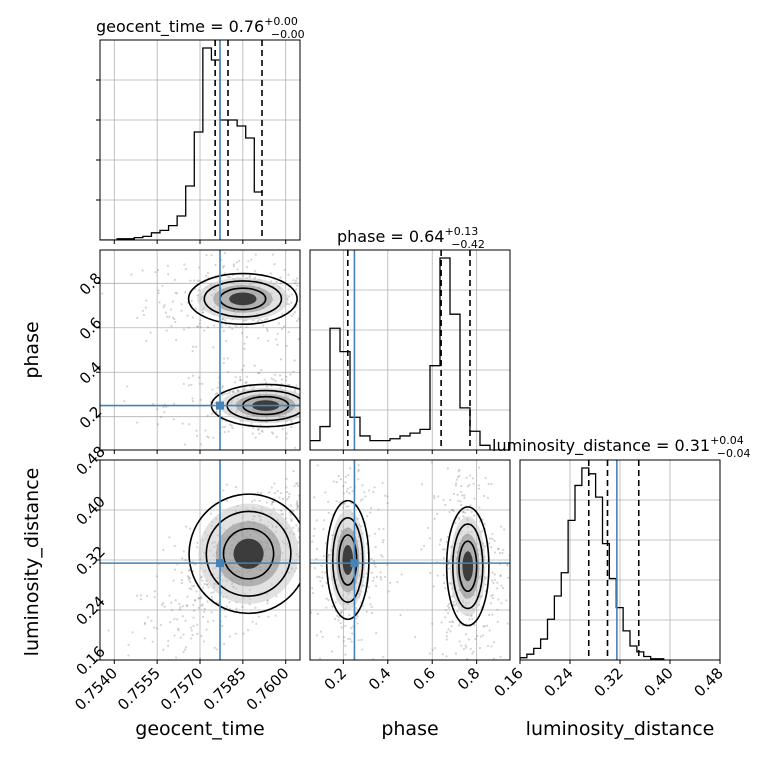  What do you see at coordinates (592, 563) in the screenshot?
I see `histogram-luminosity_distance` at bounding box center [592, 563].